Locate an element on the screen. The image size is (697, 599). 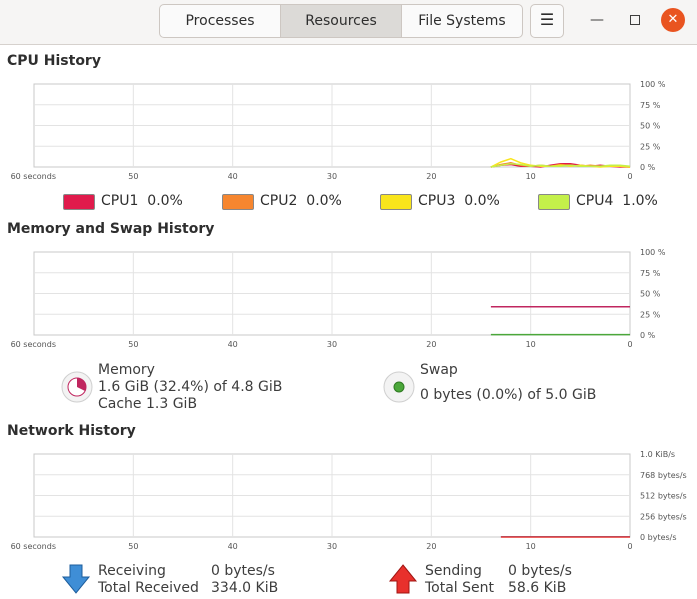
swap-usage: 0 bytes (0.0%) of 5.0 GiB is located at coordinates (508, 395).